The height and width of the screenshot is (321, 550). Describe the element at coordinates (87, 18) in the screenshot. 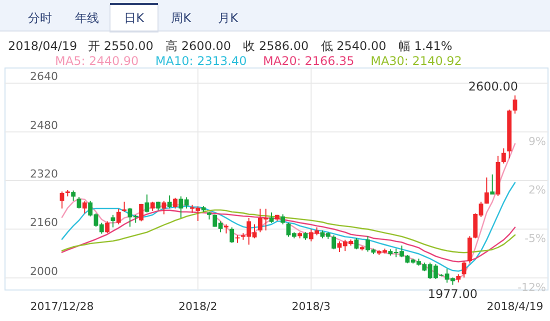

I see `text: 年线` at that location.